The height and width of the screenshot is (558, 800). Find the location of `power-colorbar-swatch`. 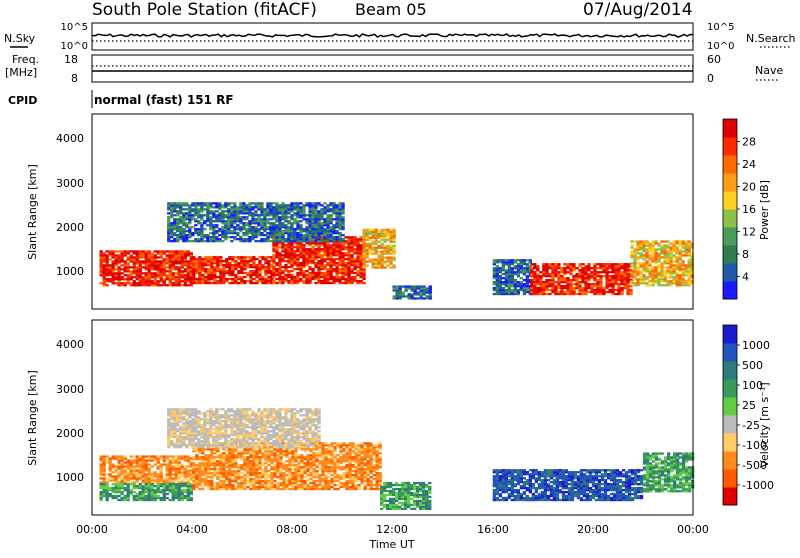

power-colorbar-swatch is located at coordinates (730, 146).